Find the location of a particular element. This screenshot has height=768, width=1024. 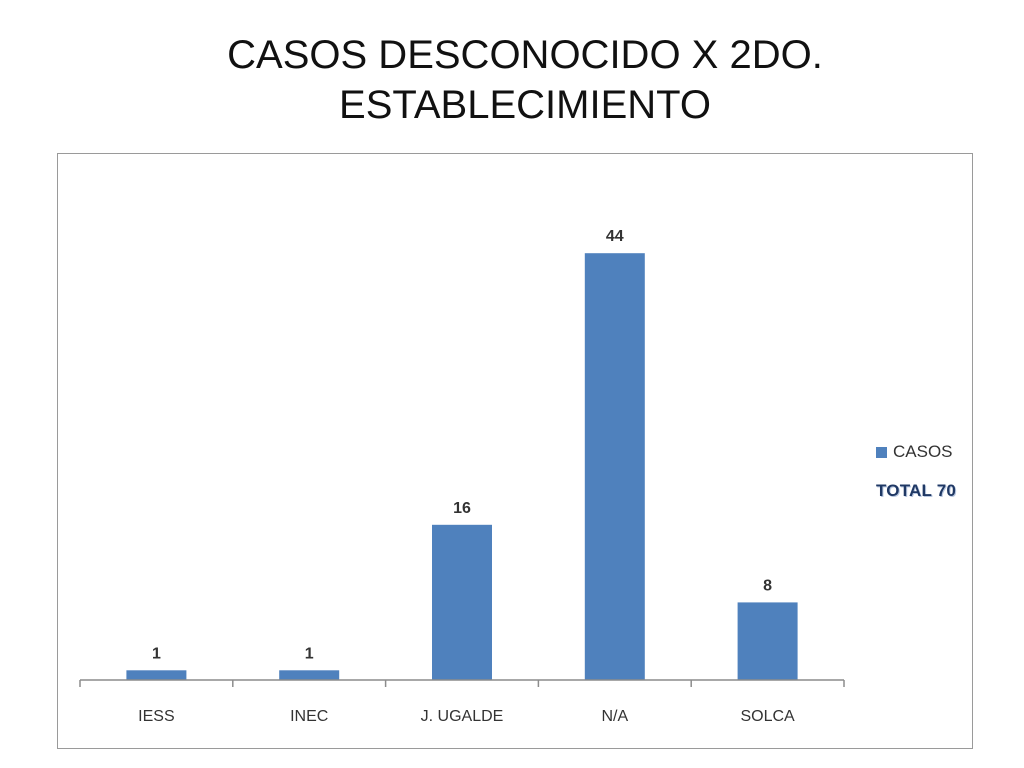

chart-legend: CASOS TOTAL 70 is located at coordinates (916, 471).